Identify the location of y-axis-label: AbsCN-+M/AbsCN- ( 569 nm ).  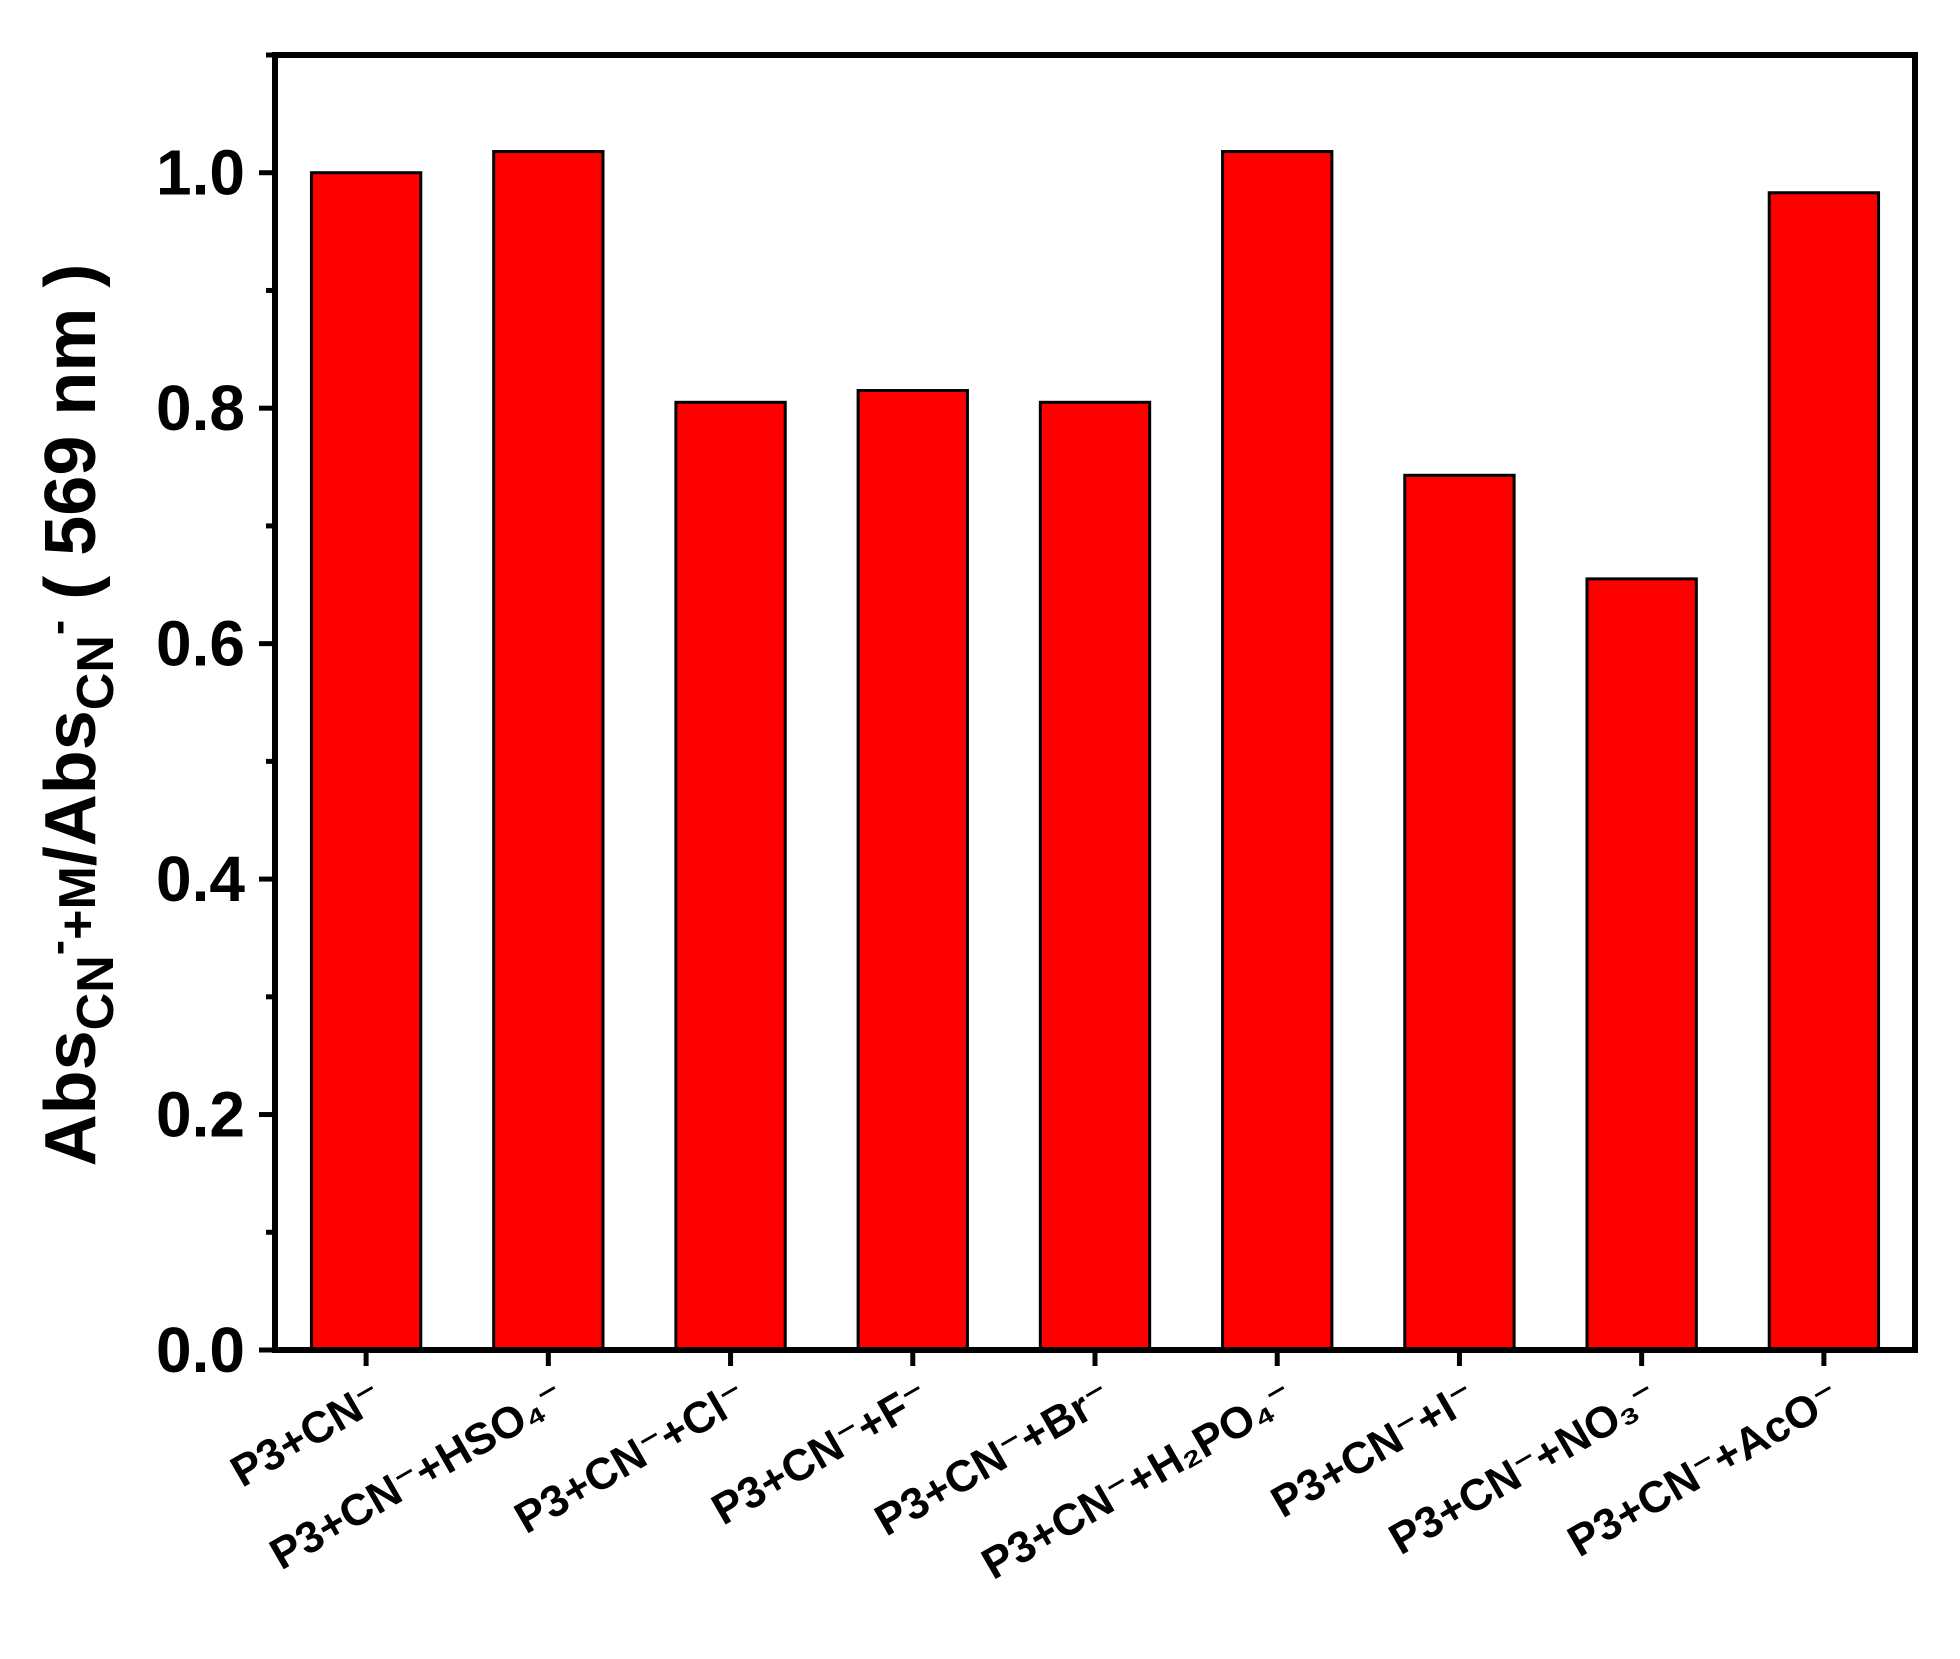
(78, 715).